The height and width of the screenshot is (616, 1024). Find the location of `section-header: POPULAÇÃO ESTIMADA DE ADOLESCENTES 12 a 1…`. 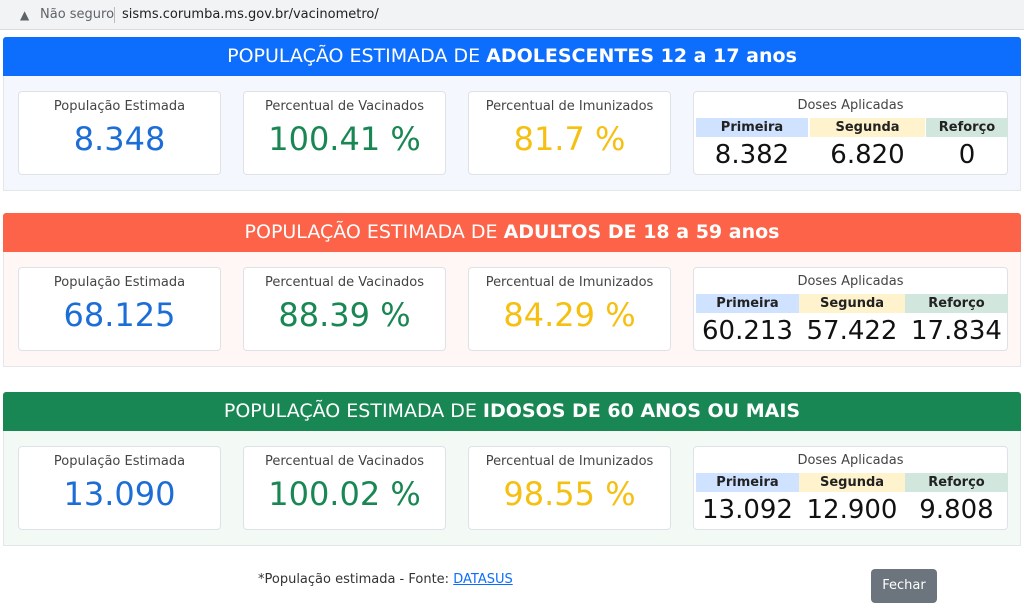

section-header: POPULAÇÃO ESTIMADA DE ADOLESCENTES 12 a 1… is located at coordinates (512, 56).